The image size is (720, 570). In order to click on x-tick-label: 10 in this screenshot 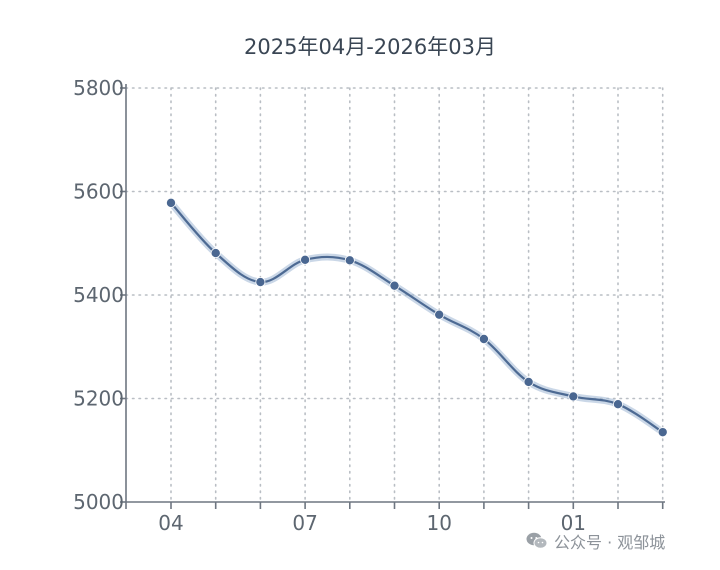, I will do `click(438, 523)`.